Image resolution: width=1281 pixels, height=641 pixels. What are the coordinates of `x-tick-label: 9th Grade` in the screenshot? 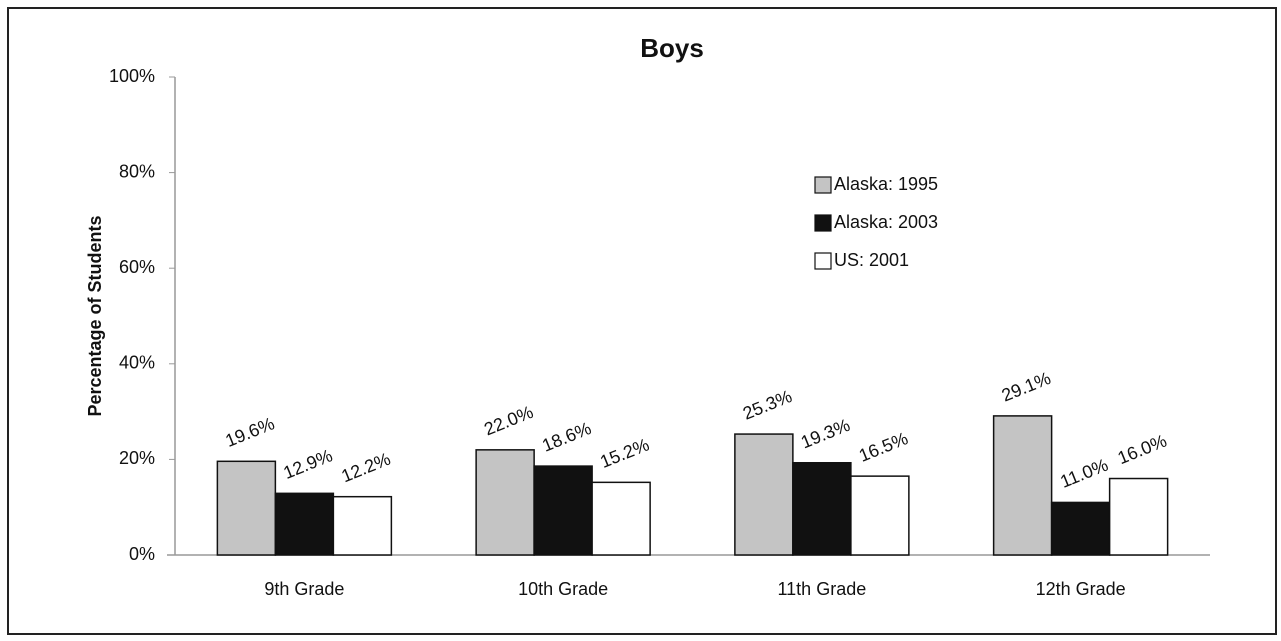 It's located at (304, 589).